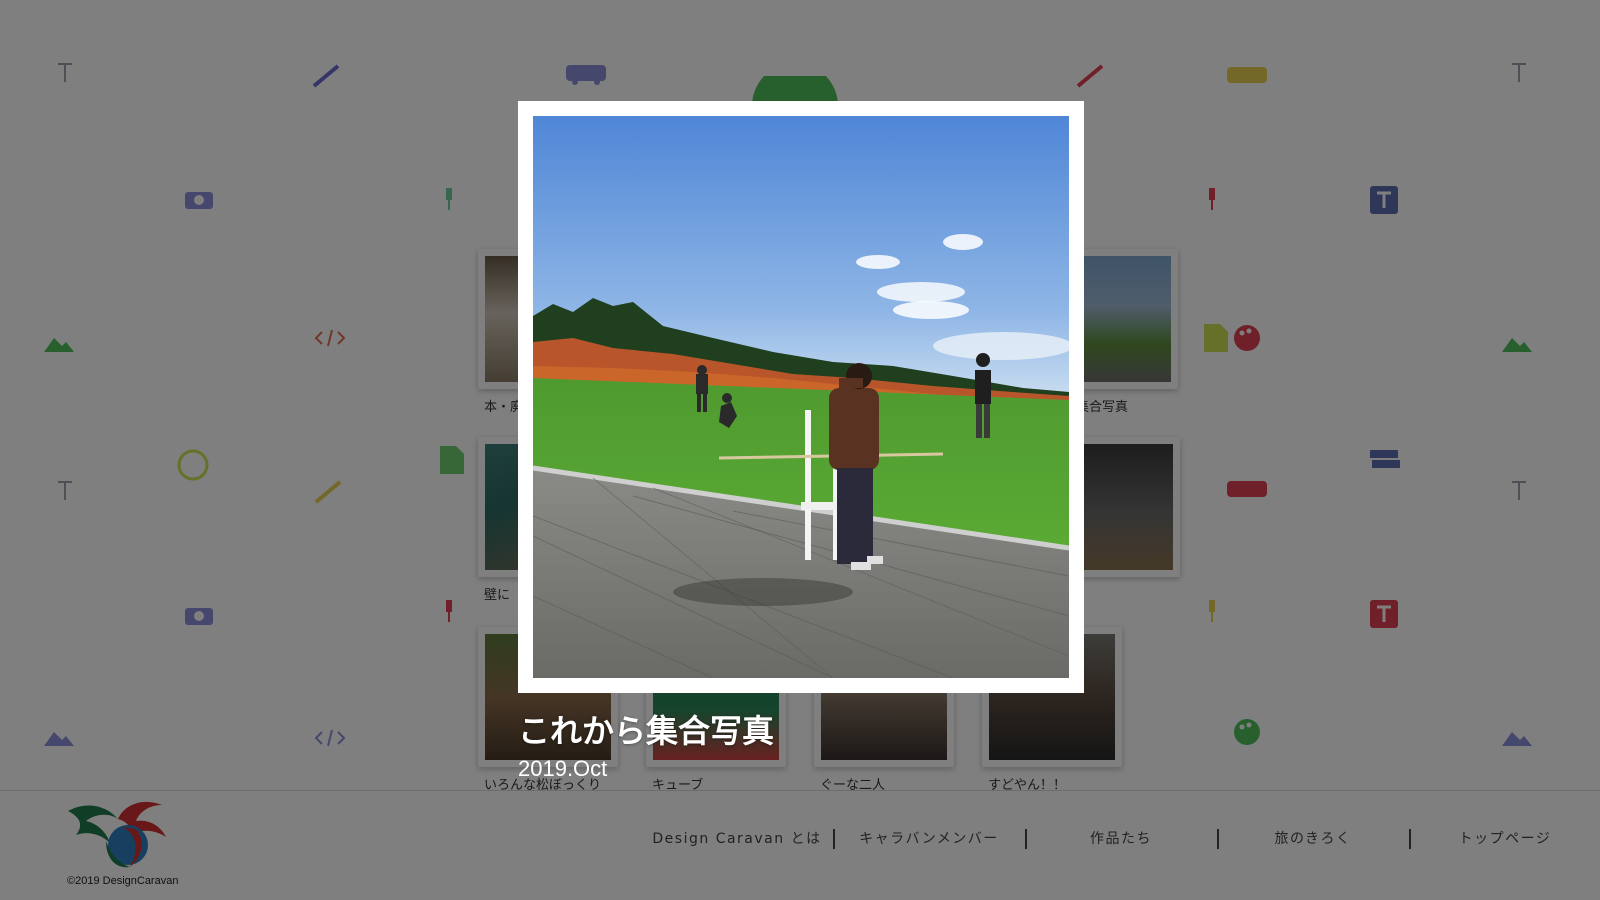 Image resolution: width=1600 pixels, height=900 pixels. Describe the element at coordinates (563, 768) in the screenshot. I see `lightbox-date: 2019.Oct` at that location.